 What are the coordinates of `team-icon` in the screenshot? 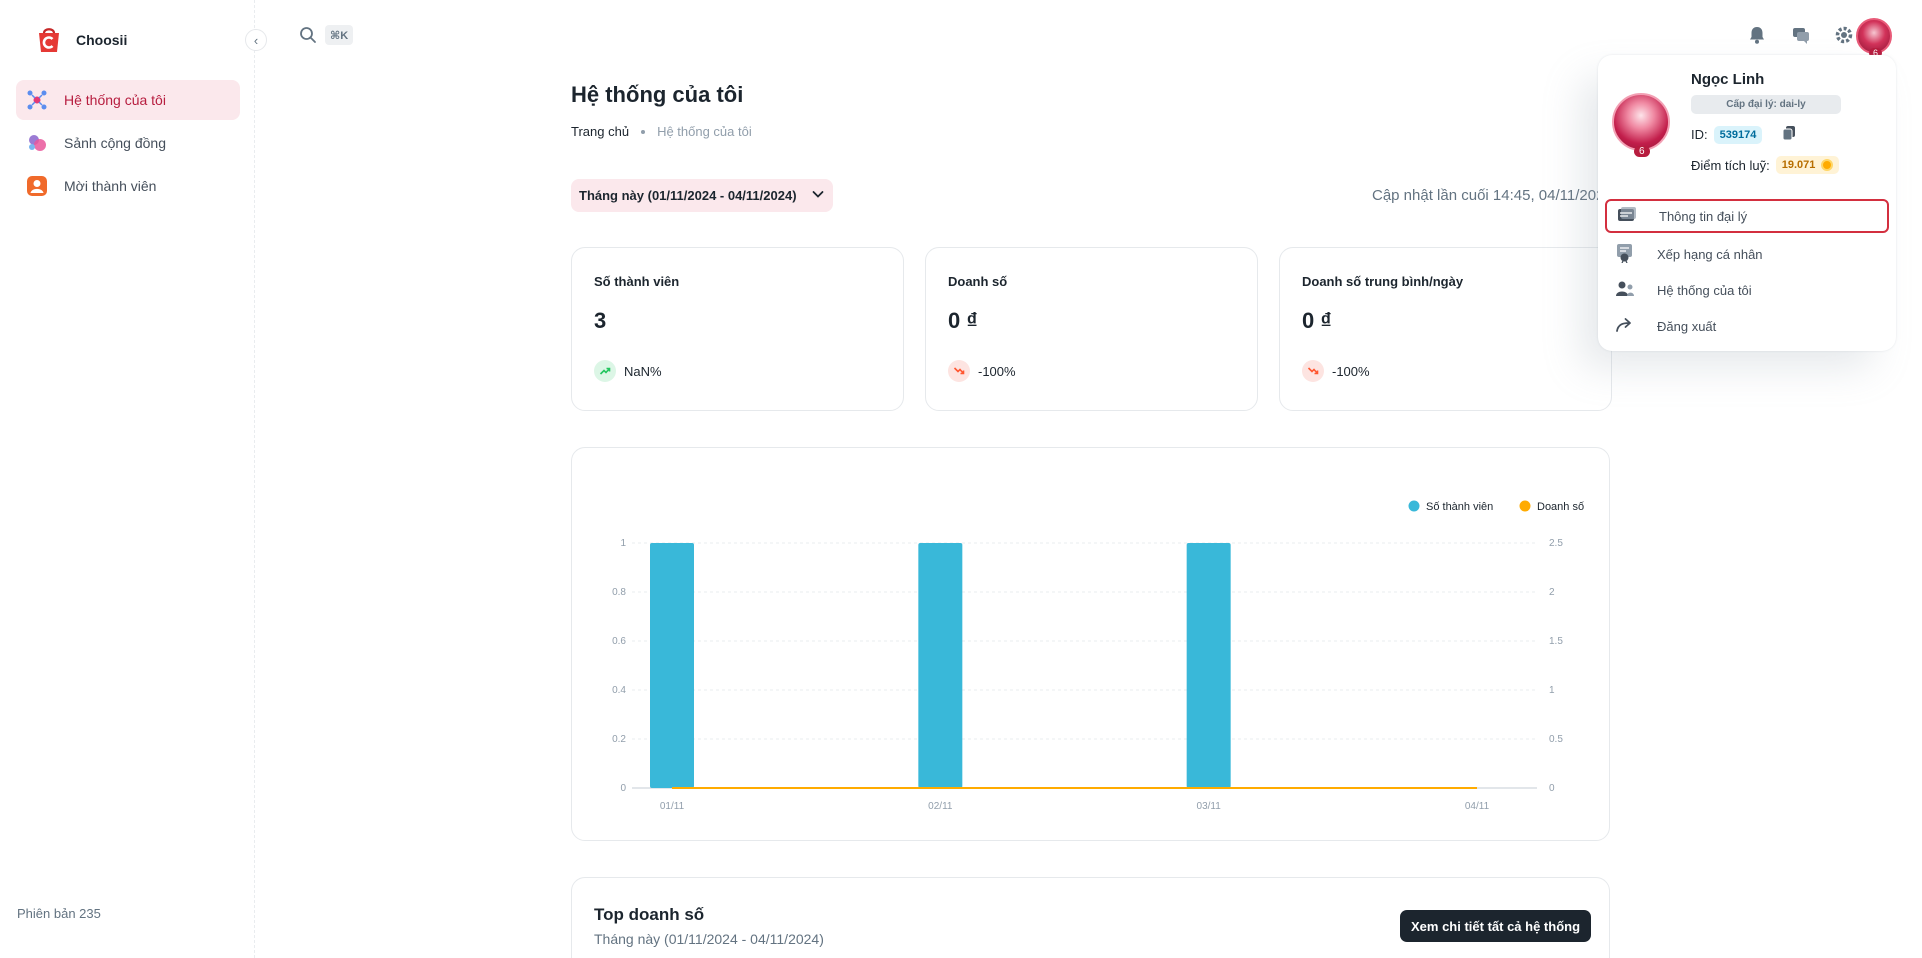 It's located at (1625, 290).